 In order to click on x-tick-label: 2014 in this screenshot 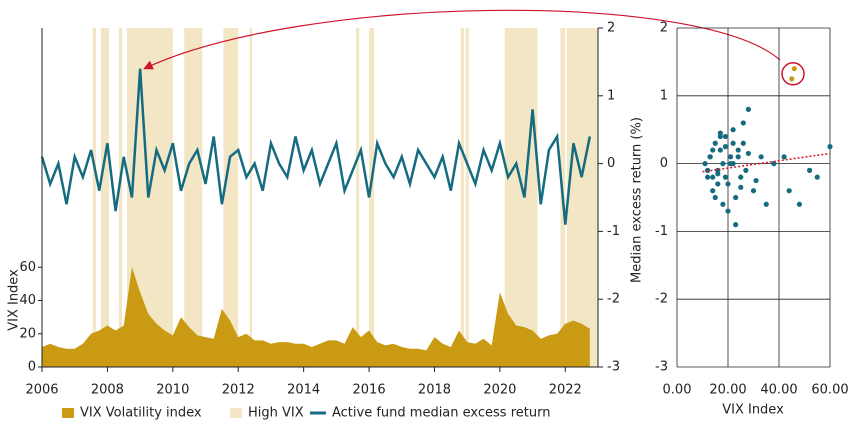, I will do `click(303, 390)`.